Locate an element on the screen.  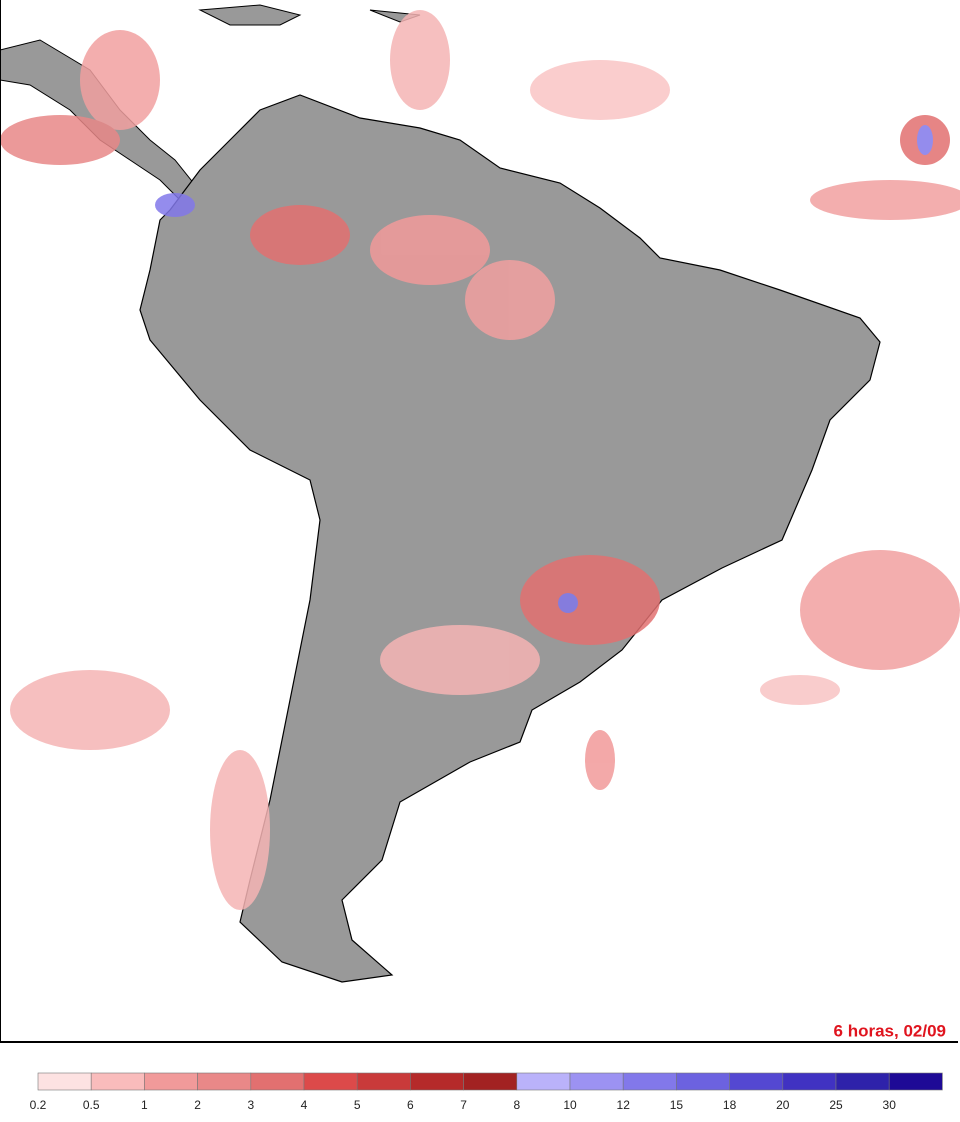
legend-tick-label: 12 is located at coordinates (624, 1105).